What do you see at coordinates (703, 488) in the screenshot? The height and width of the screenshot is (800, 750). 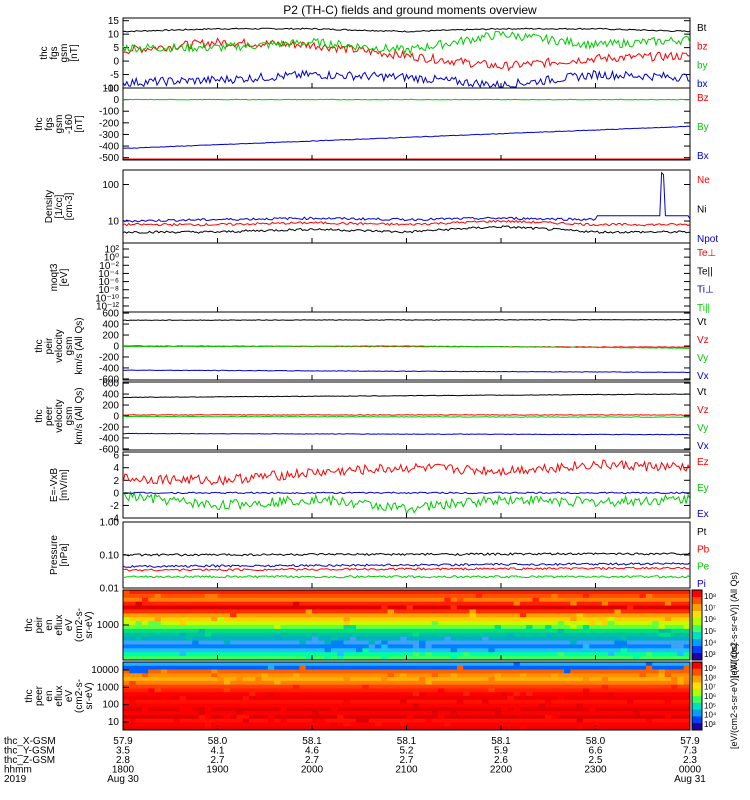 I see `legend-ey: Ey` at bounding box center [703, 488].